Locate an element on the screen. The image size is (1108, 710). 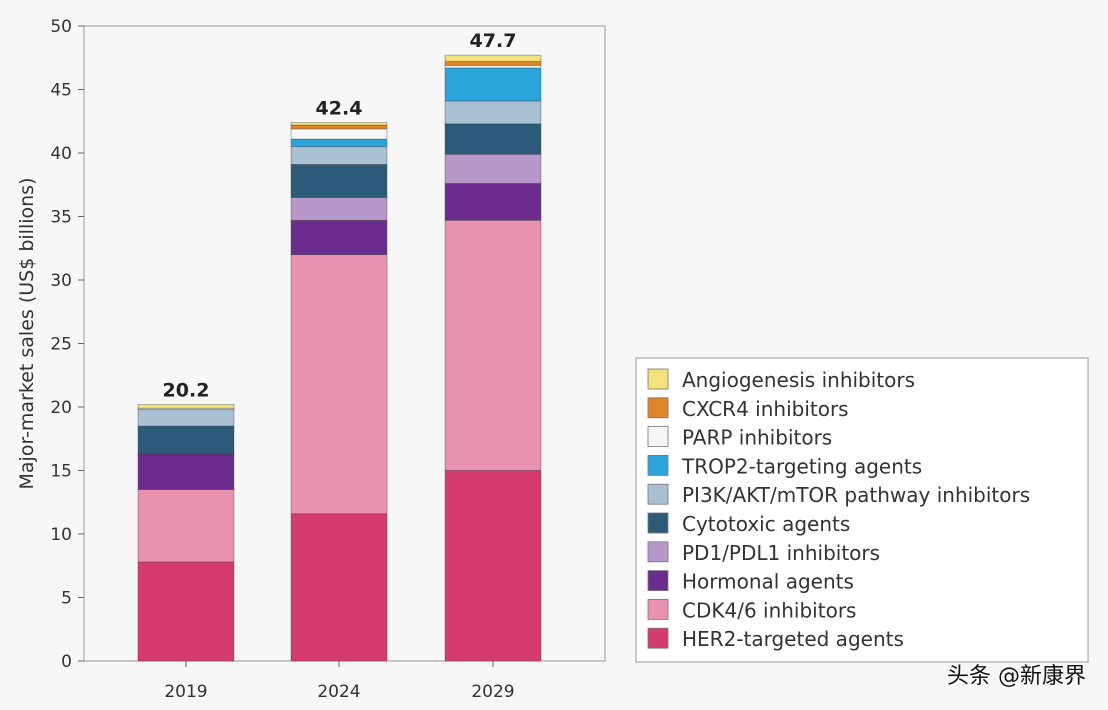
bar-stack-2024: 42.4 is located at coordinates (339, 379).